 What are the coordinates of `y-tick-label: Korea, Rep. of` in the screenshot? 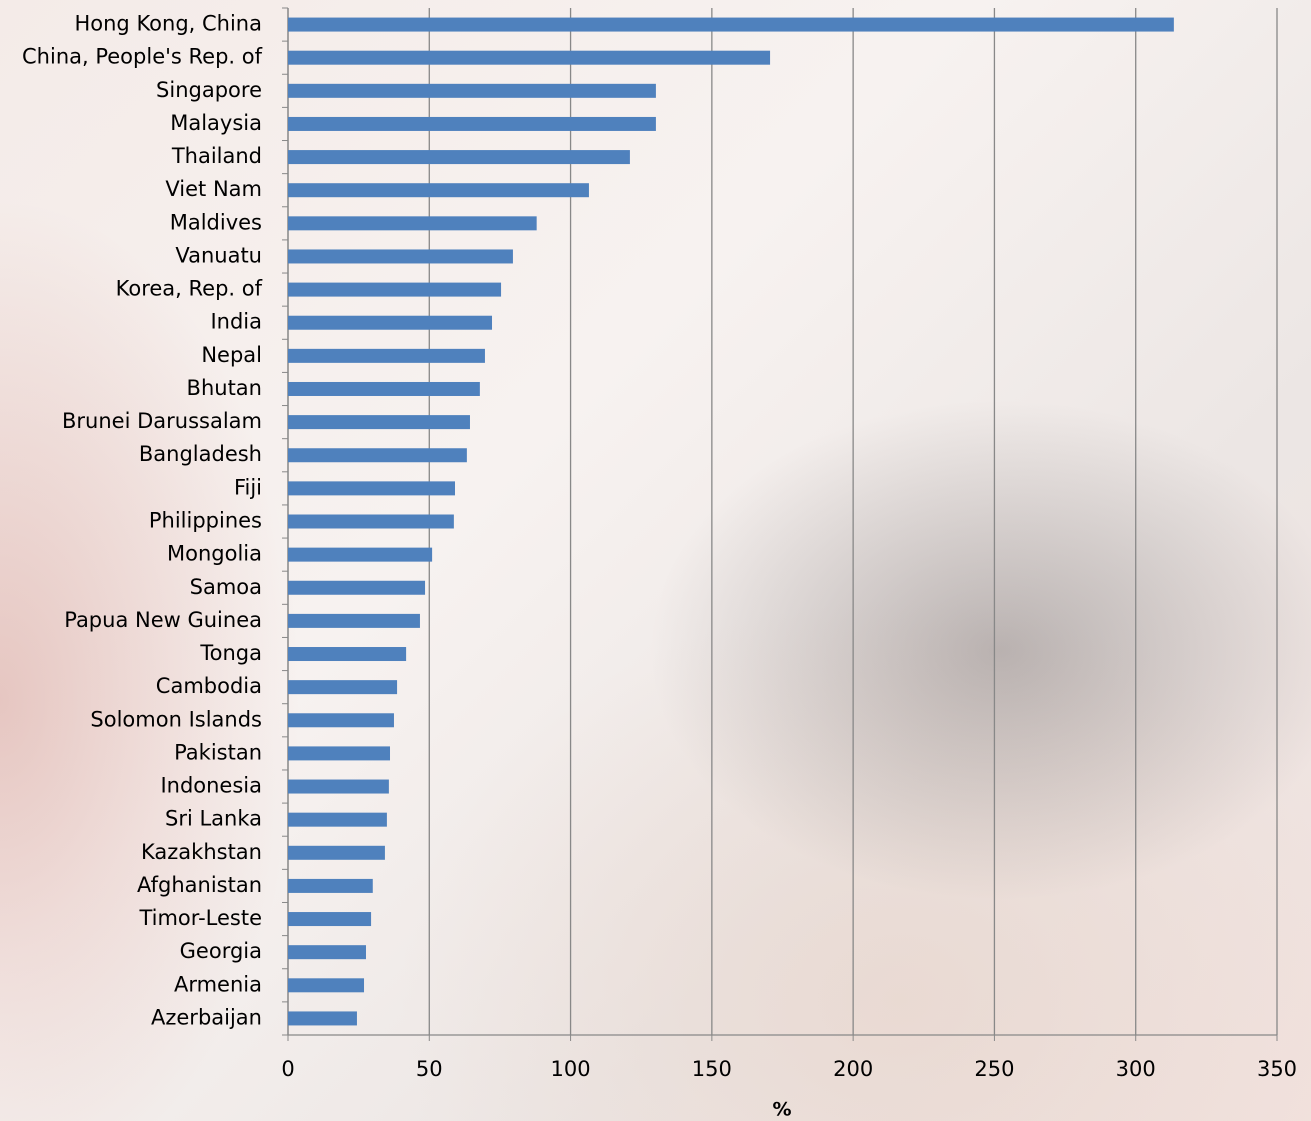 It's located at (189, 289).